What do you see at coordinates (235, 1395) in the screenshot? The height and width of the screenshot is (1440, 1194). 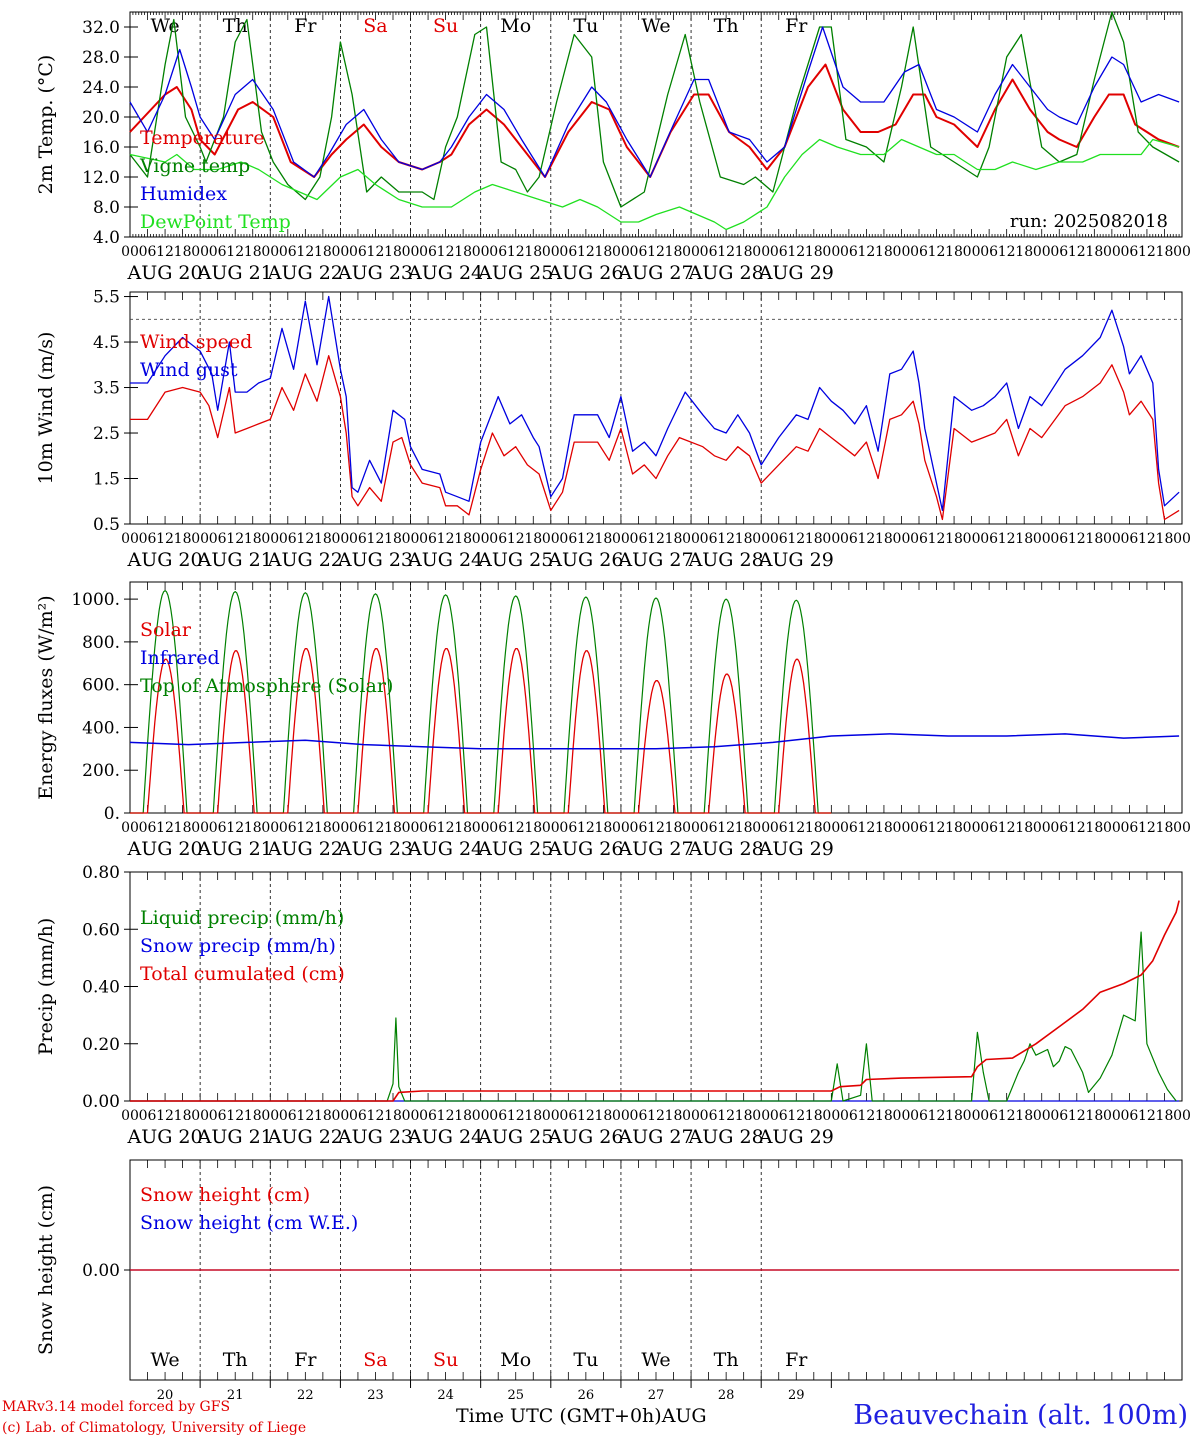 I see `day-number-label: 21` at bounding box center [235, 1395].